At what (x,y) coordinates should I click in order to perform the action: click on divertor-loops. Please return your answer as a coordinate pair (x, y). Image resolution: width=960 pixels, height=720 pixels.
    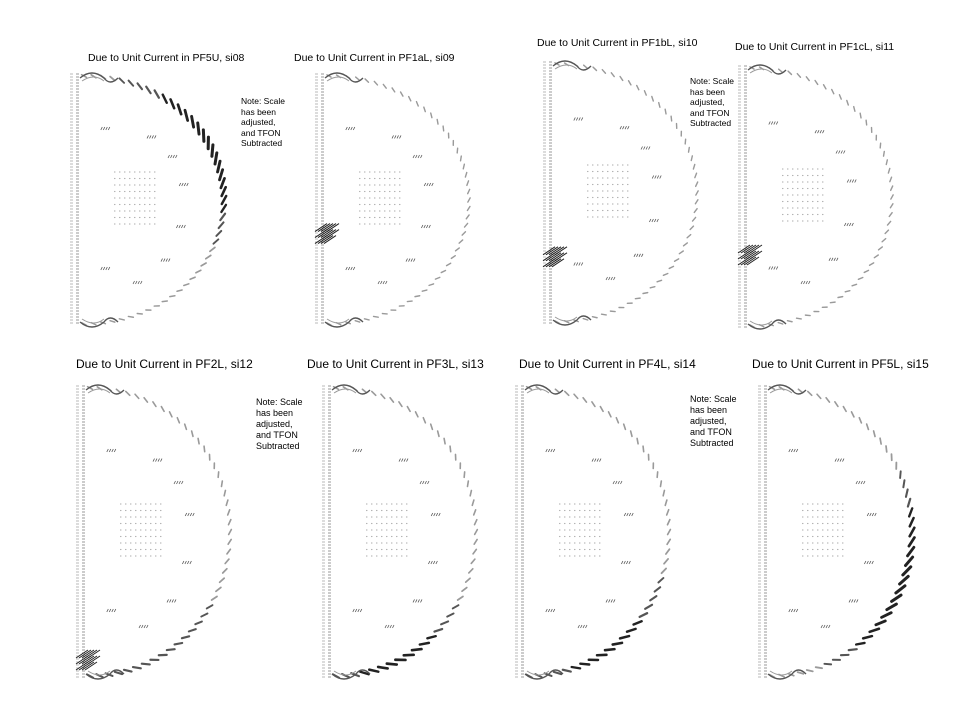
    Looking at the image, I should click on (544, 532).